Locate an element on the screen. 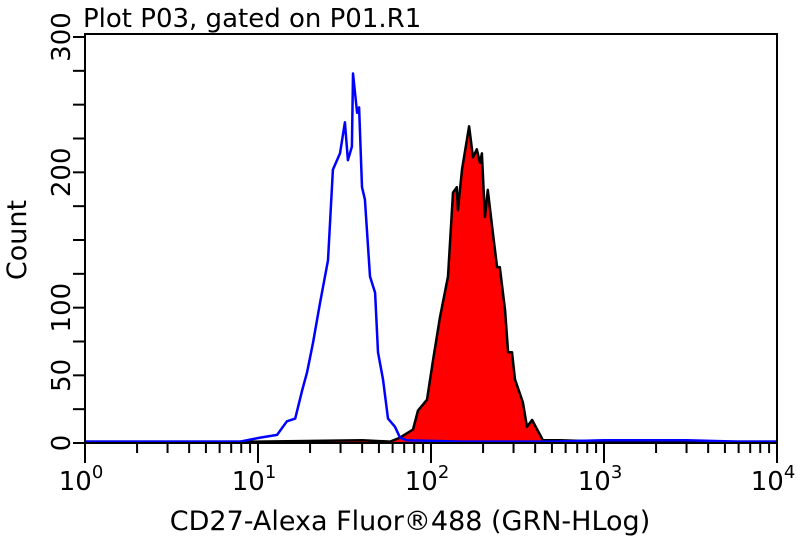  x-tick-label: 10⁴ is located at coordinates (773, 479).